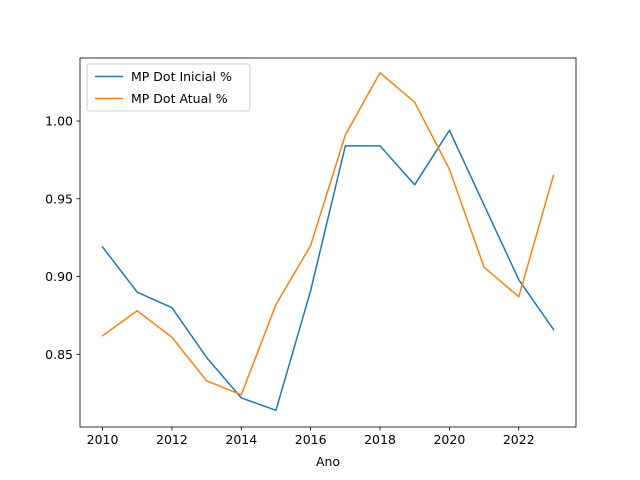  What do you see at coordinates (449, 439) in the screenshot?
I see `x-tick-label: 2020` at bounding box center [449, 439].